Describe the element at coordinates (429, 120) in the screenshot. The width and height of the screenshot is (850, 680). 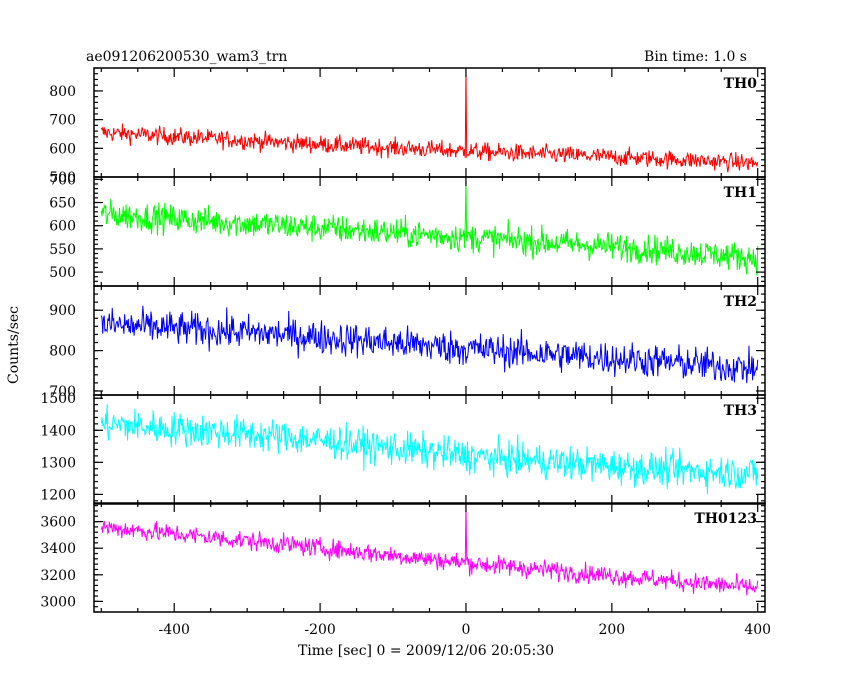
I see `series-th0` at that location.